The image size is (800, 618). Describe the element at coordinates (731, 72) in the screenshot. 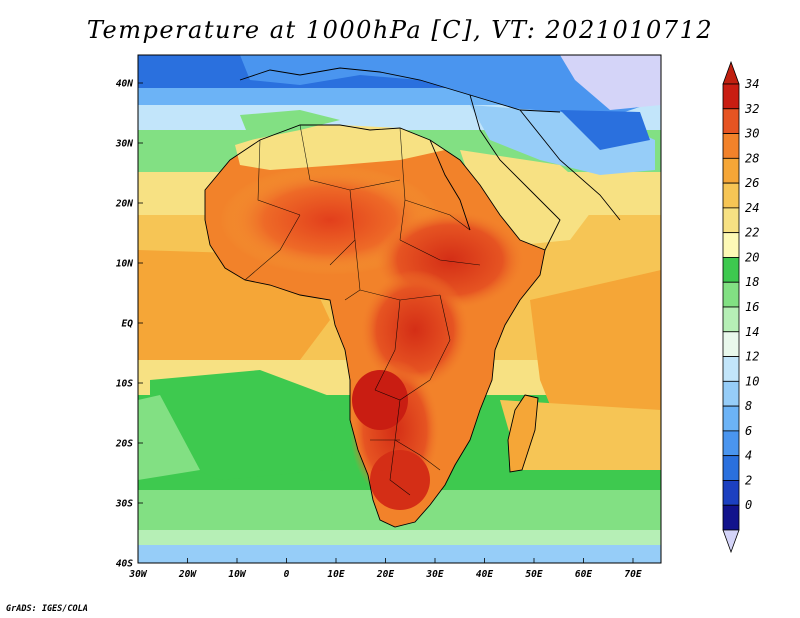

I see `colorbar-over-triangle` at that location.